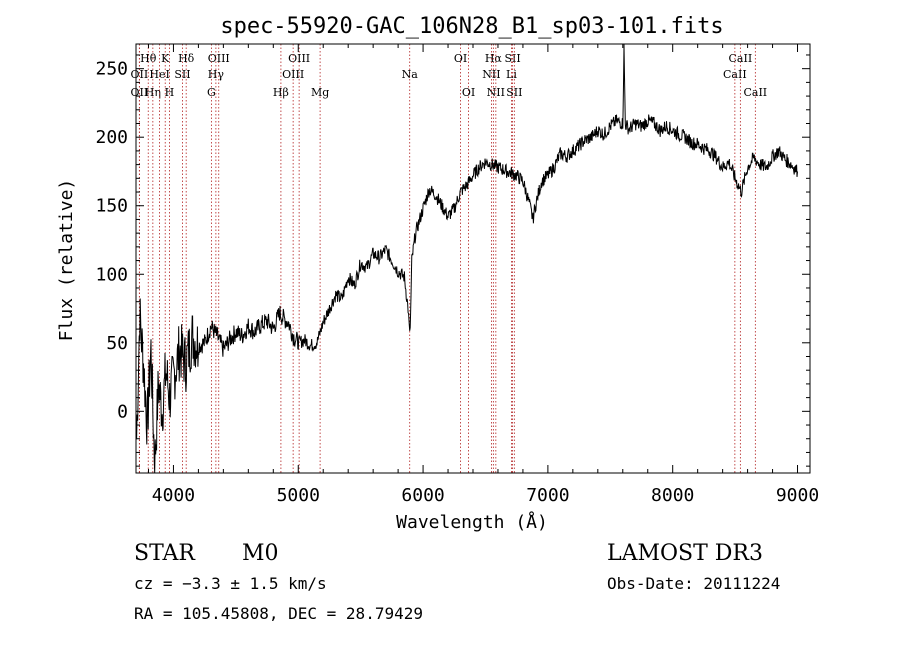  Describe the element at coordinates (111, 274) in the screenshot. I see `y-tick-label: 100` at that location.